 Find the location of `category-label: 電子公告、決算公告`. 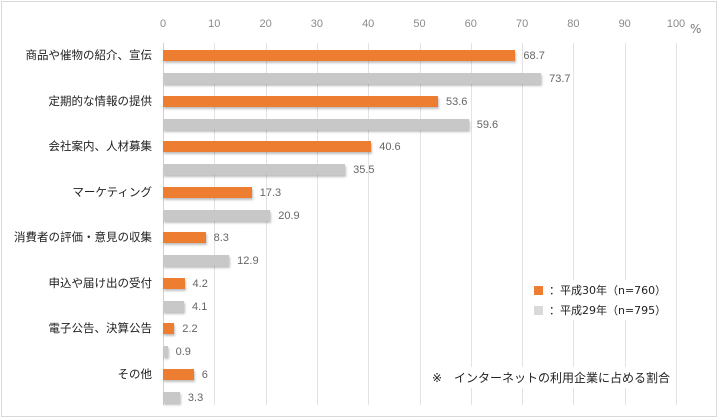

category-label: 電子公告、決算公告 is located at coordinates (100, 328).